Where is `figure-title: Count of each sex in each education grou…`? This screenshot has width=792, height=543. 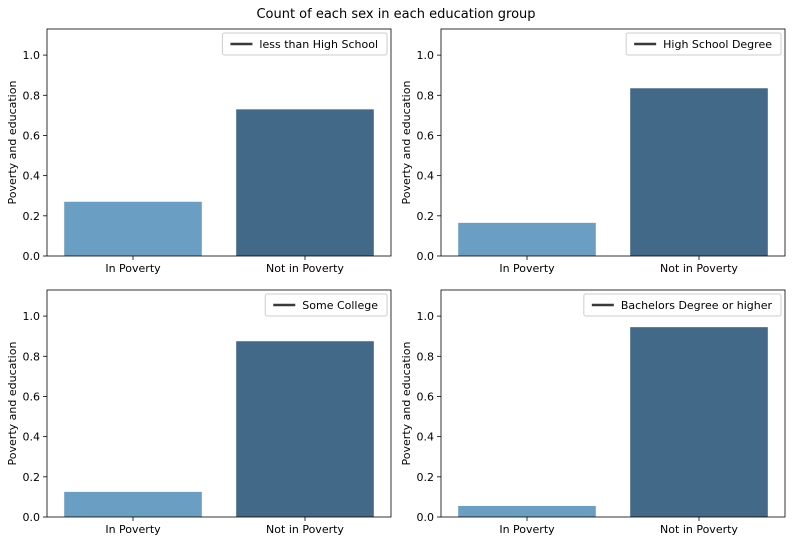
figure-title: Count of each sex in each education grou… is located at coordinates (395, 14).